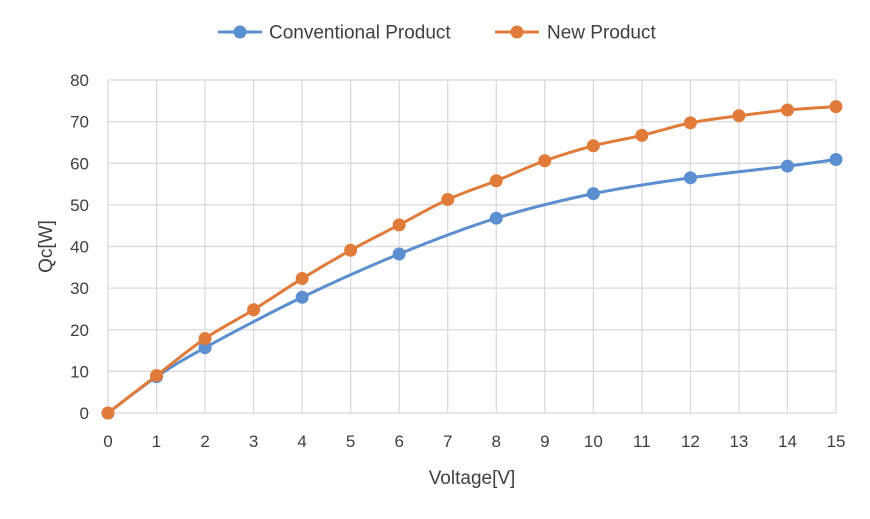 This screenshot has width=870, height=519. What do you see at coordinates (253, 441) in the screenshot?
I see `x-tick-label: 3` at bounding box center [253, 441].